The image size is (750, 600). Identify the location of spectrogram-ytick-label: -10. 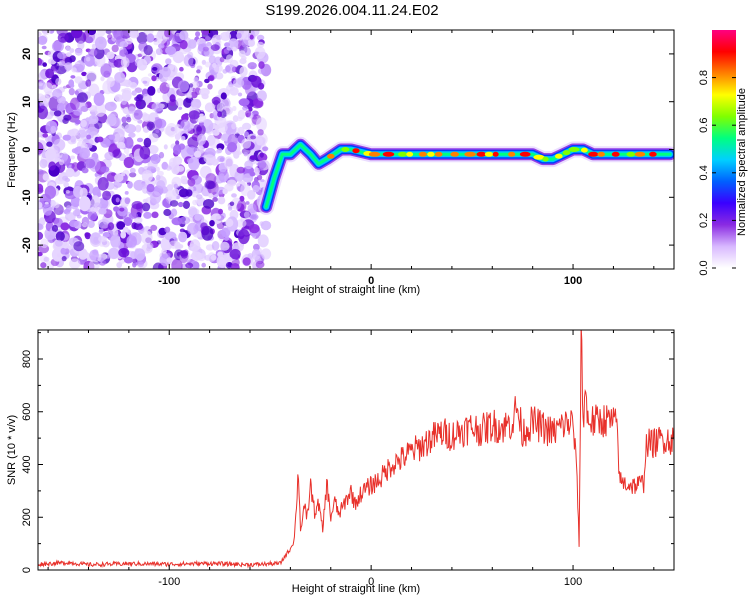
(27, 197).